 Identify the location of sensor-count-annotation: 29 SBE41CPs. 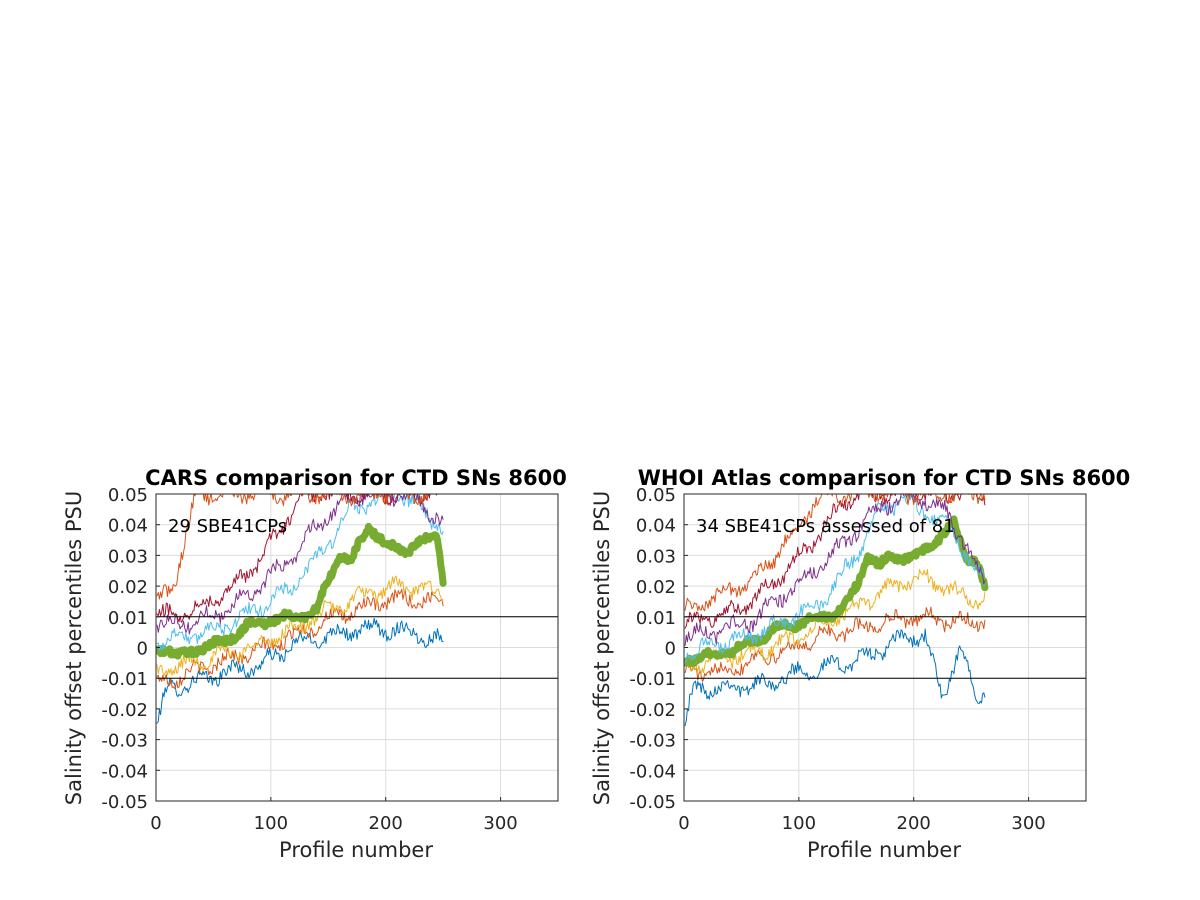
(227, 526).